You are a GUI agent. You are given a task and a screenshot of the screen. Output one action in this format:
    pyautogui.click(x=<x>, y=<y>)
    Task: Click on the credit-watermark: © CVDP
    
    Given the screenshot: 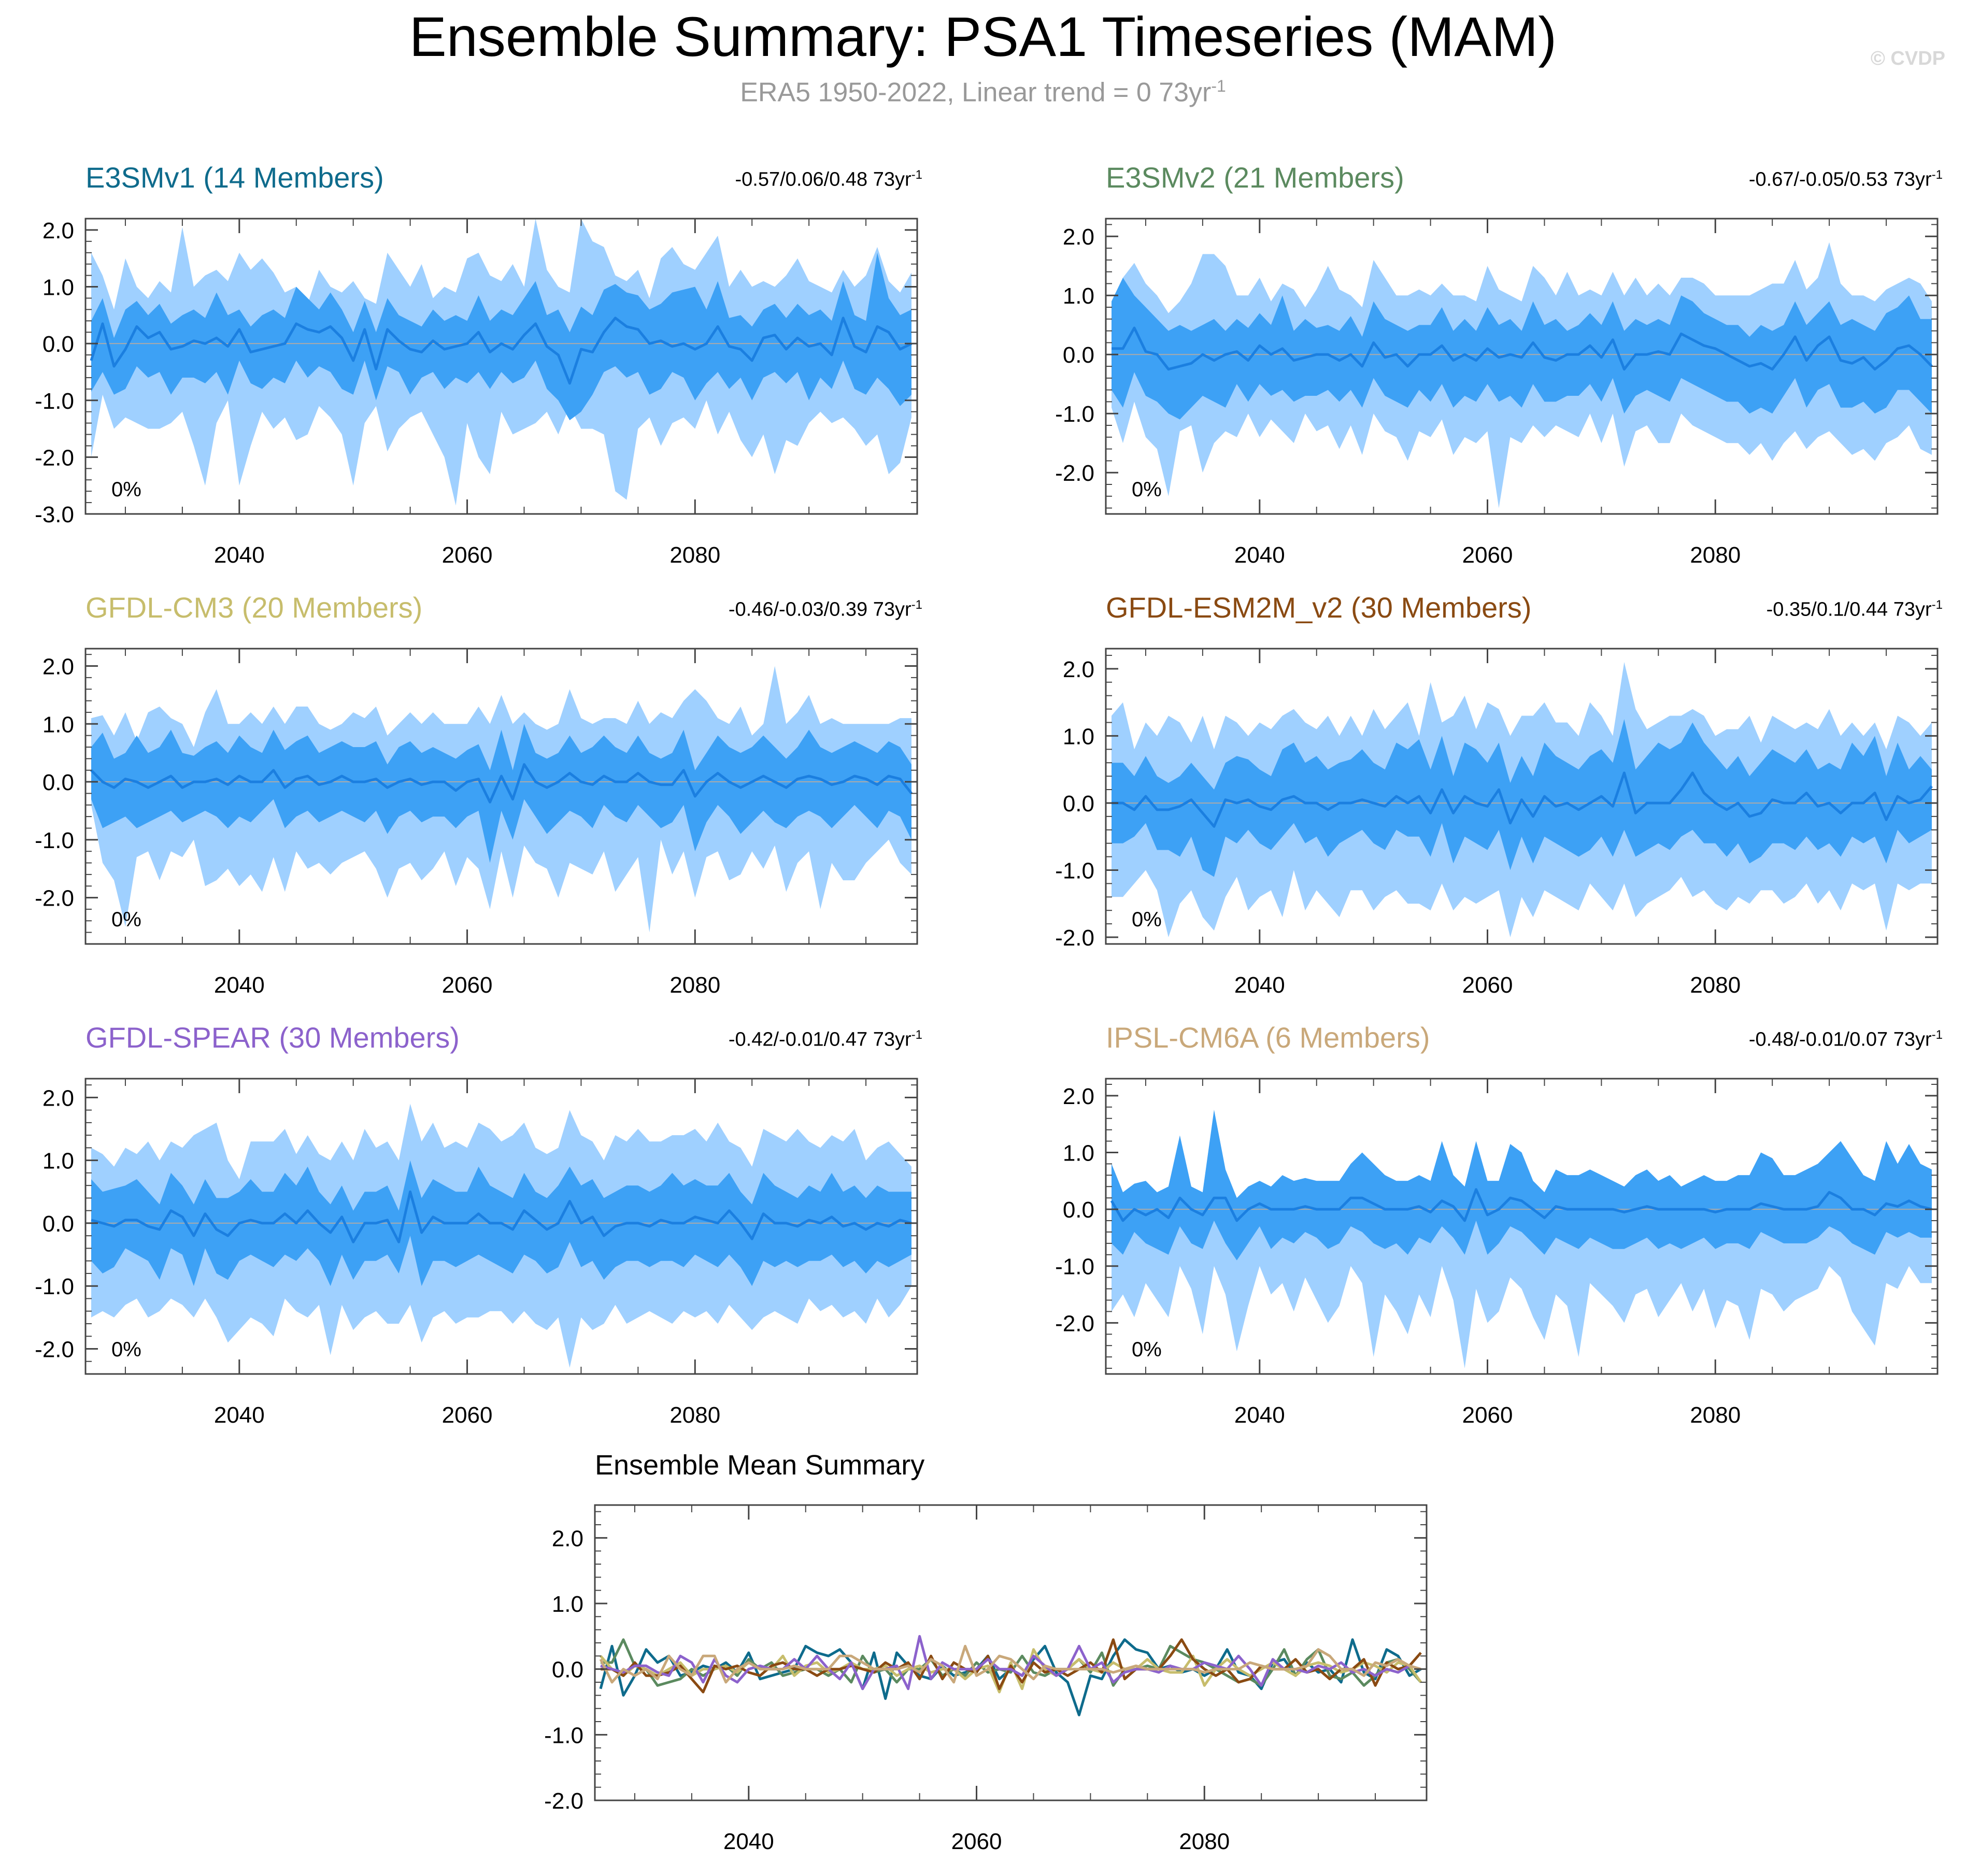 What is the action you would take?
    pyautogui.click(x=1907, y=58)
    